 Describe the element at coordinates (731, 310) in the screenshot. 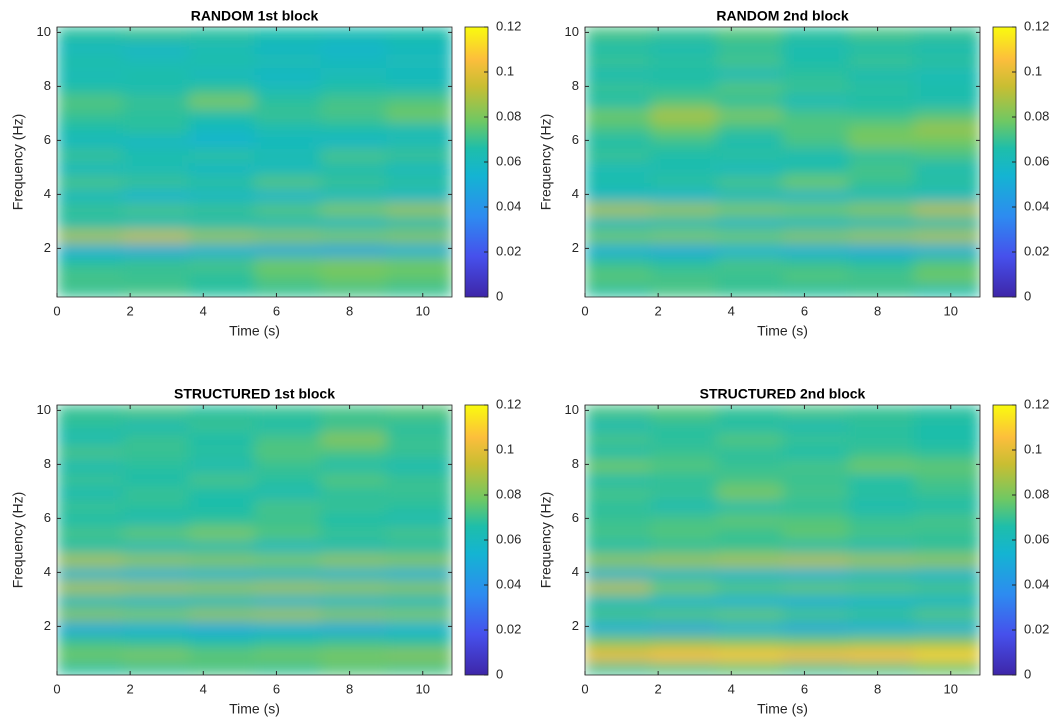

I see `x-tick-label: 4` at that location.